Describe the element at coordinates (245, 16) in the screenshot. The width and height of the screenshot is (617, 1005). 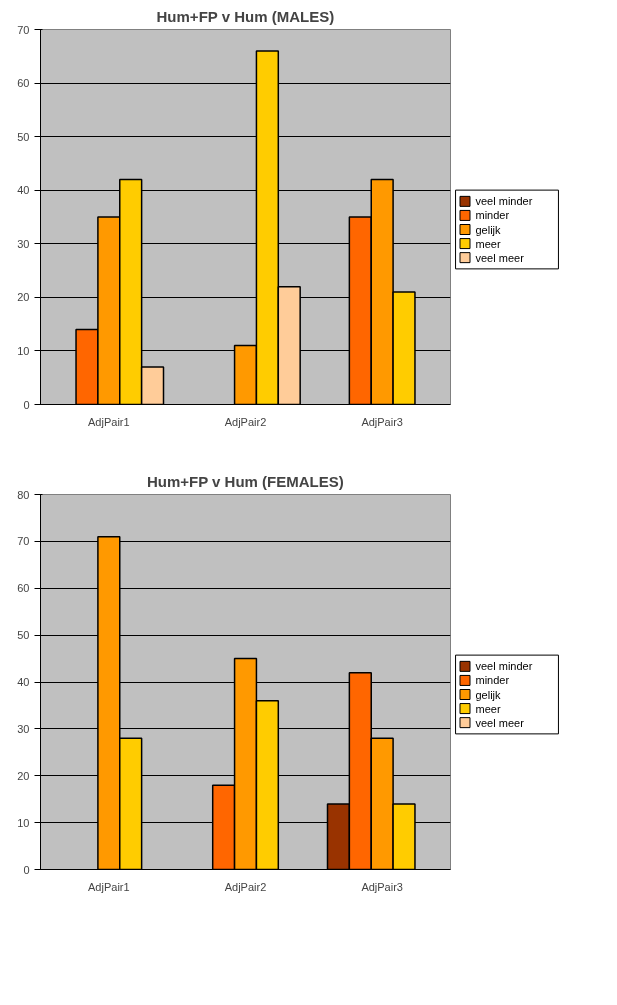
I see `chart-title: Hum+FP v Hum (MALES)` at that location.